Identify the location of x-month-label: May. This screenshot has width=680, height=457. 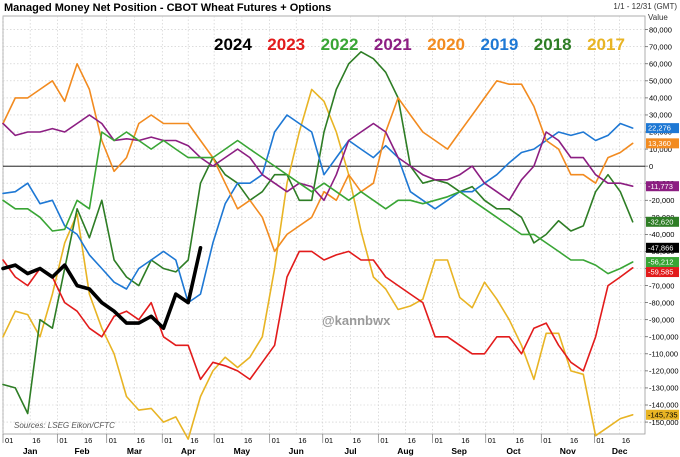
(242, 451).